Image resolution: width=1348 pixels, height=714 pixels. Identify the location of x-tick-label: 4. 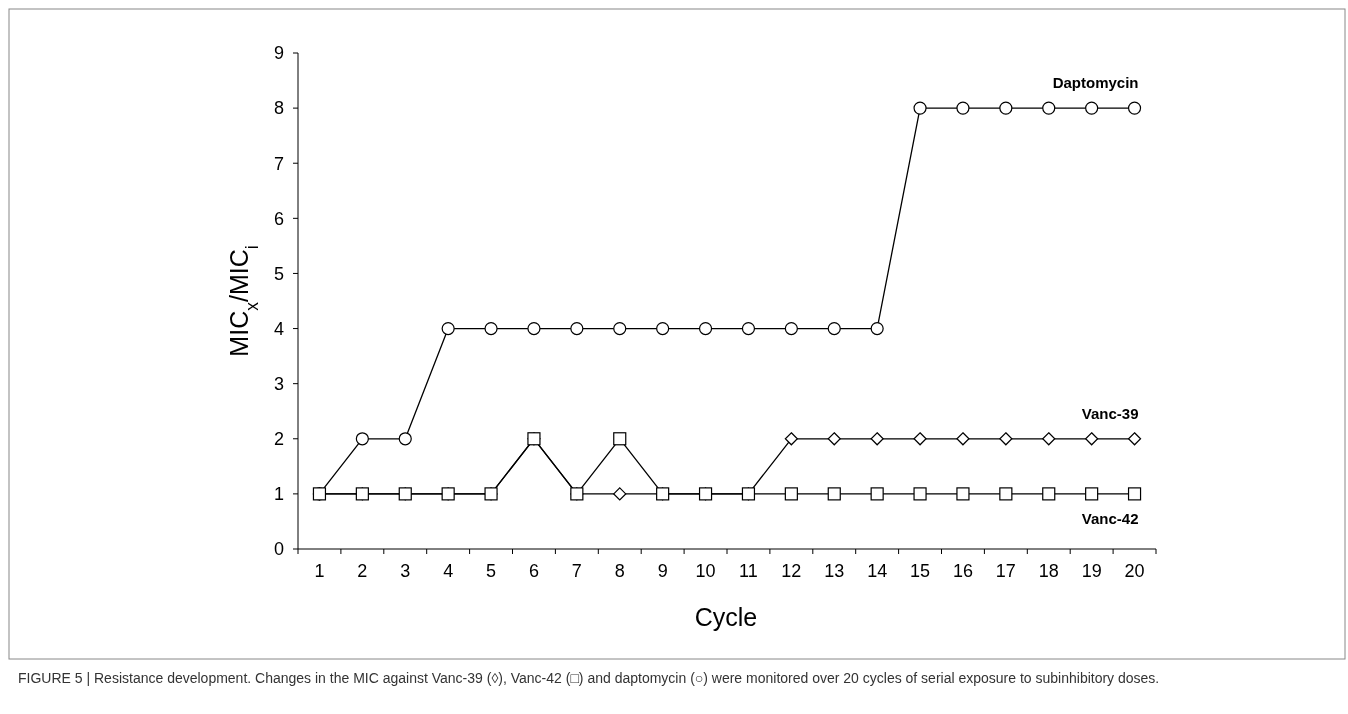
(448, 571).